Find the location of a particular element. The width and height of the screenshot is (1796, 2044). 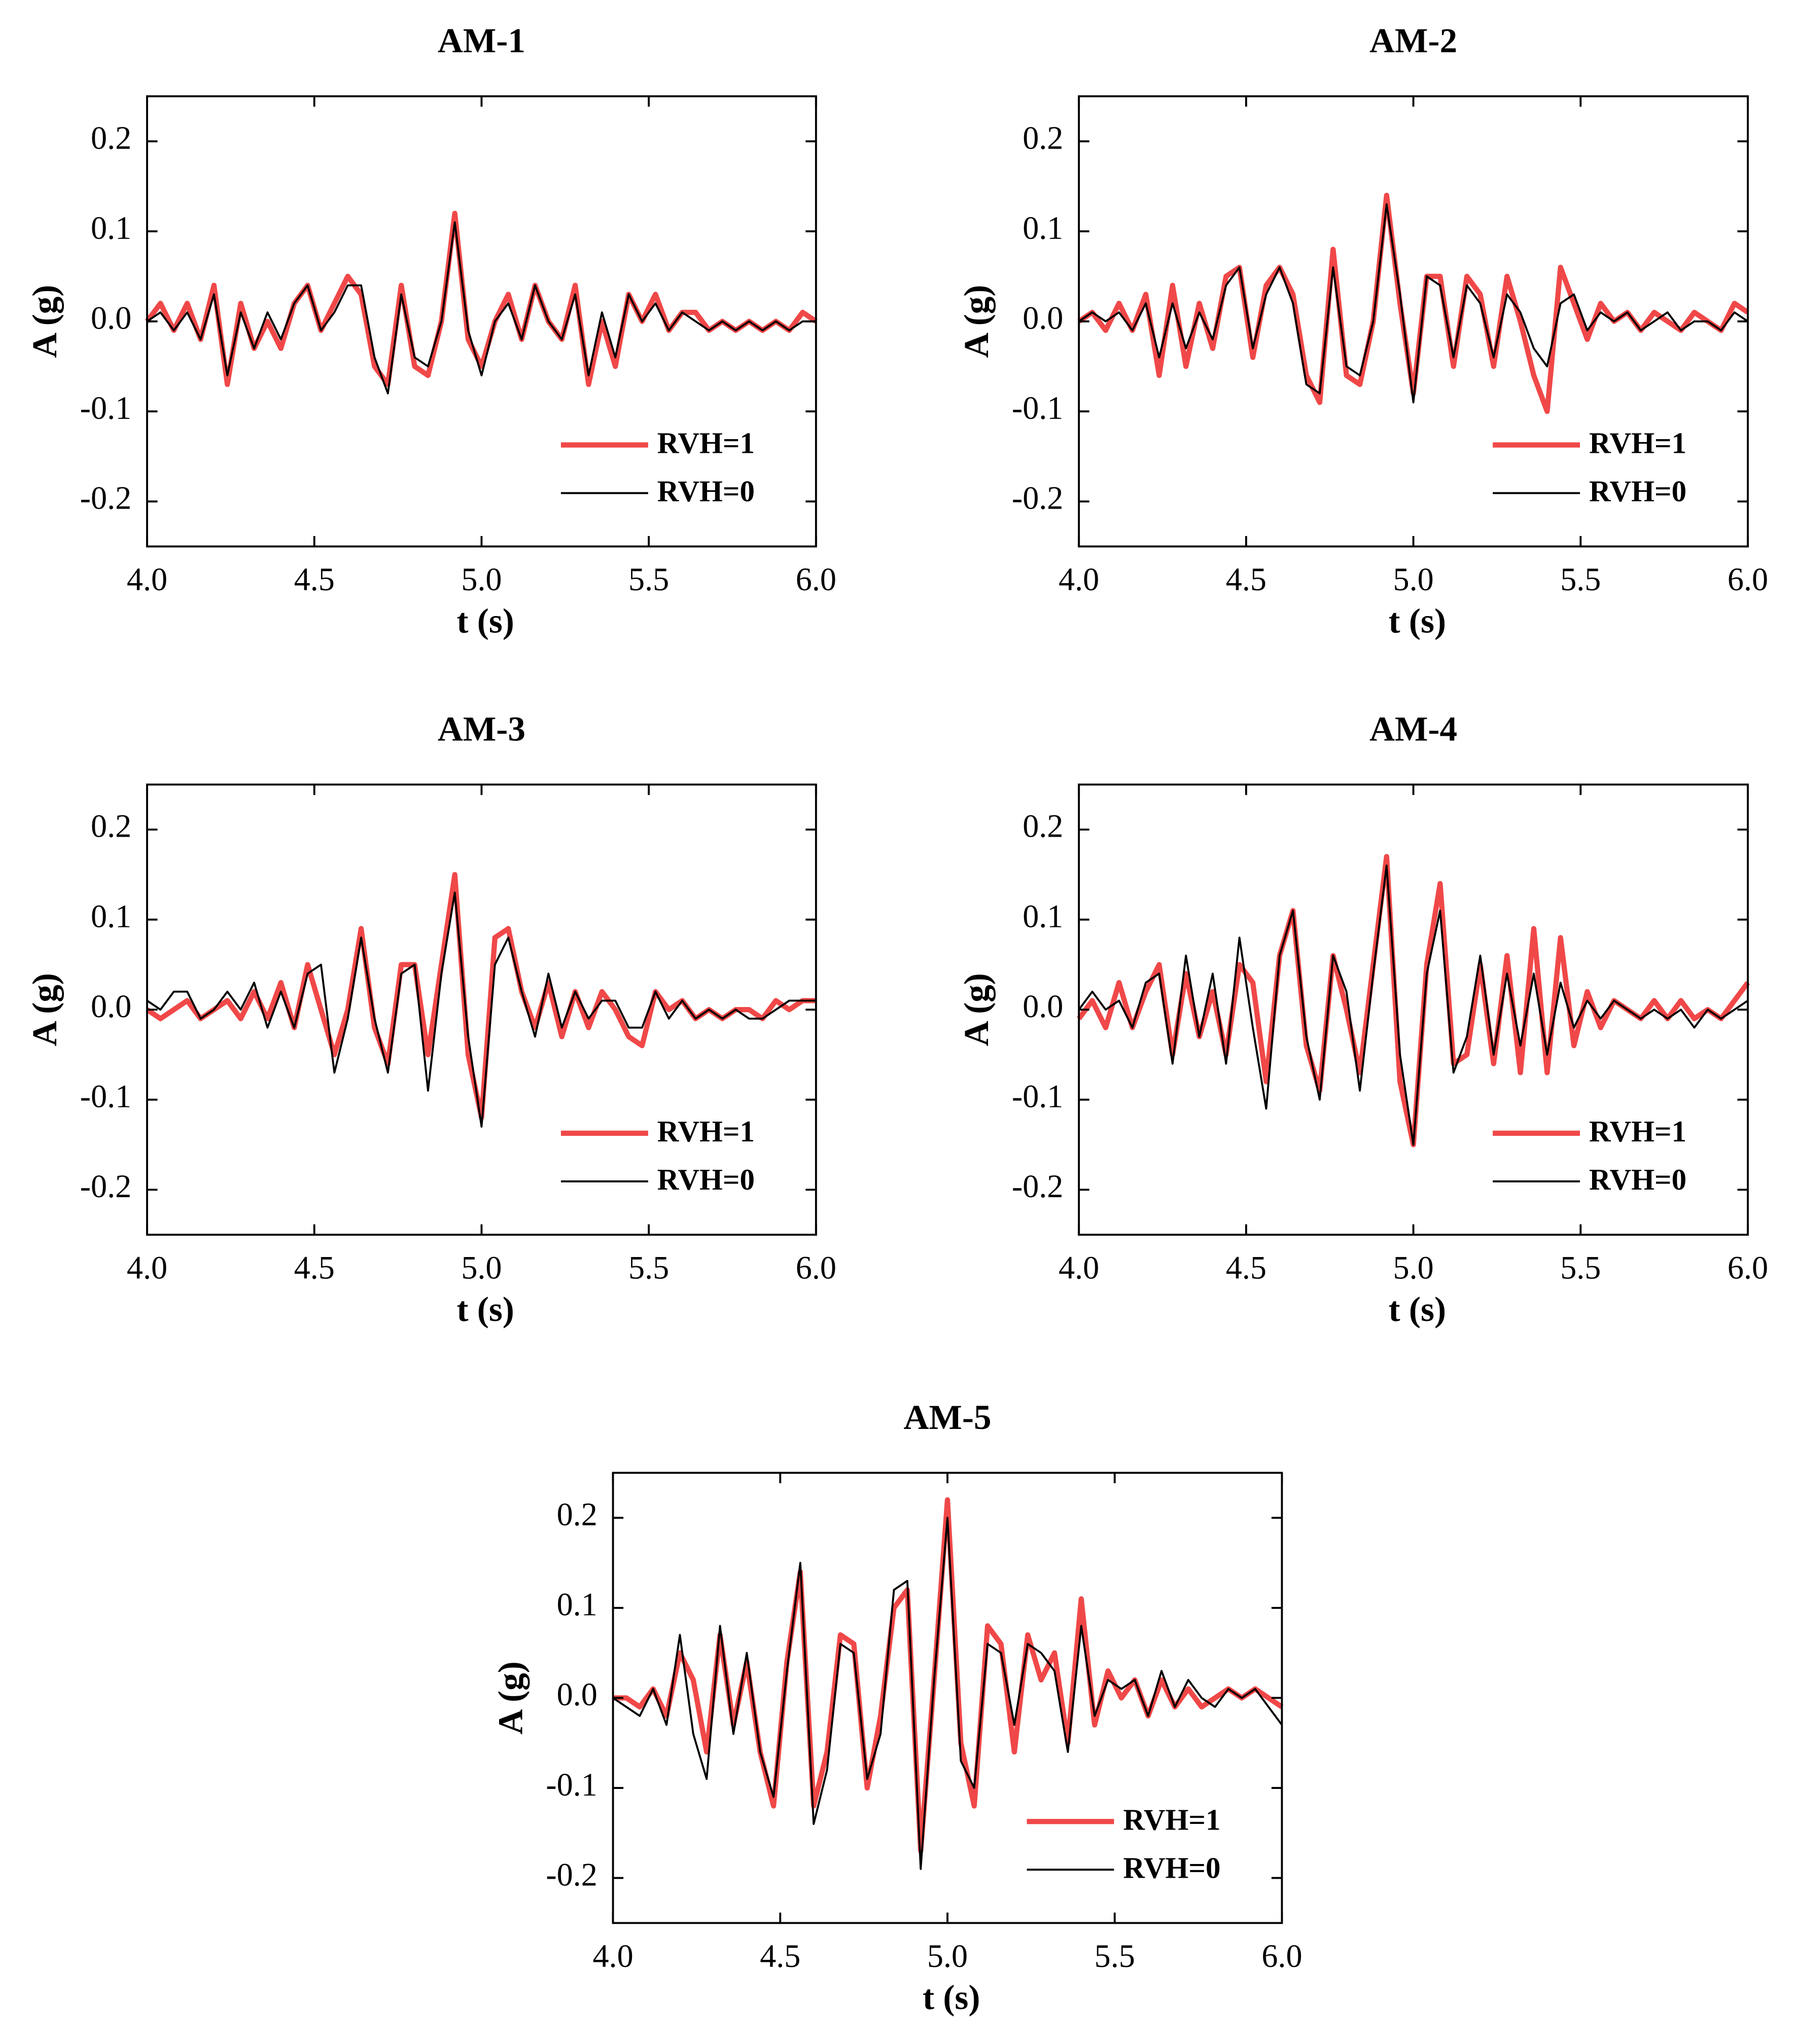

chart-title: AM-4 is located at coordinates (1413, 728).